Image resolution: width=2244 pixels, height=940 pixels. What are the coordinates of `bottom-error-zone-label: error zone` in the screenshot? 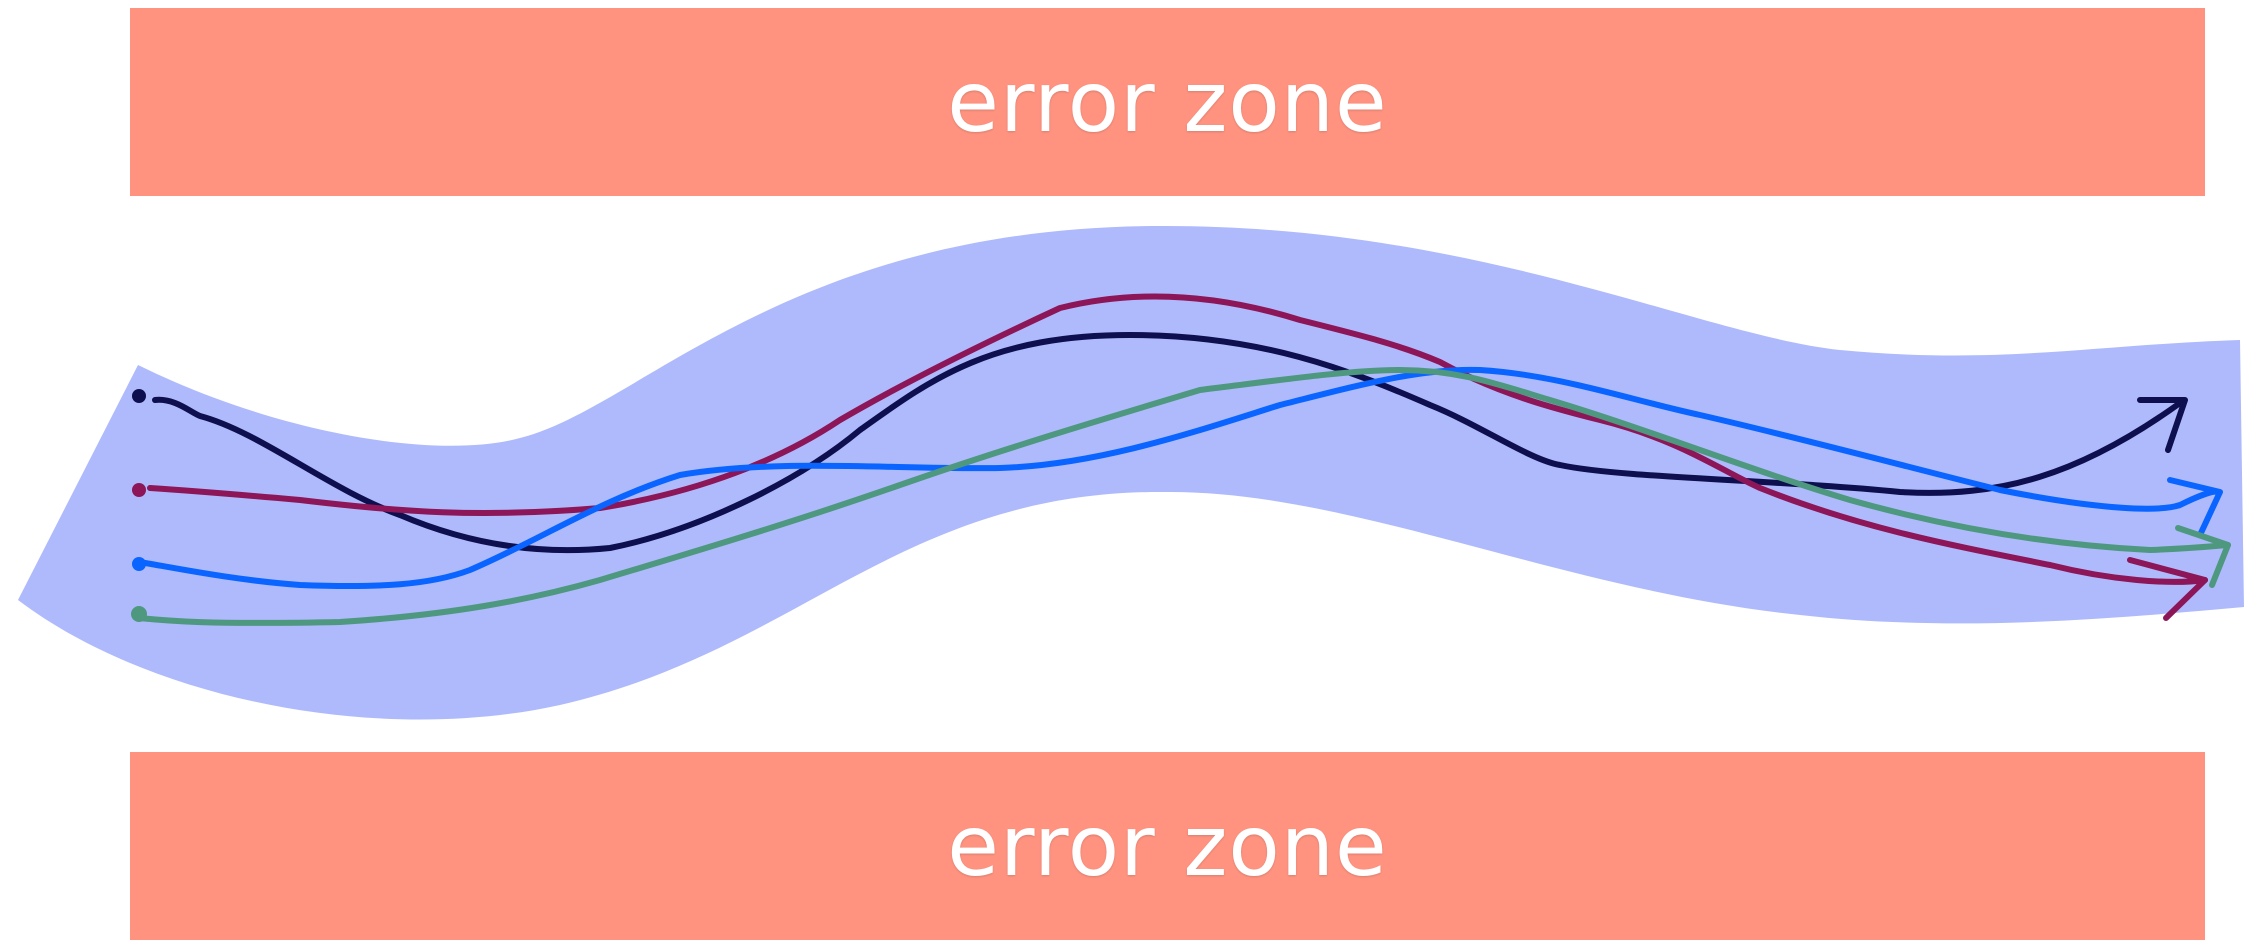 It's located at (1167, 846).